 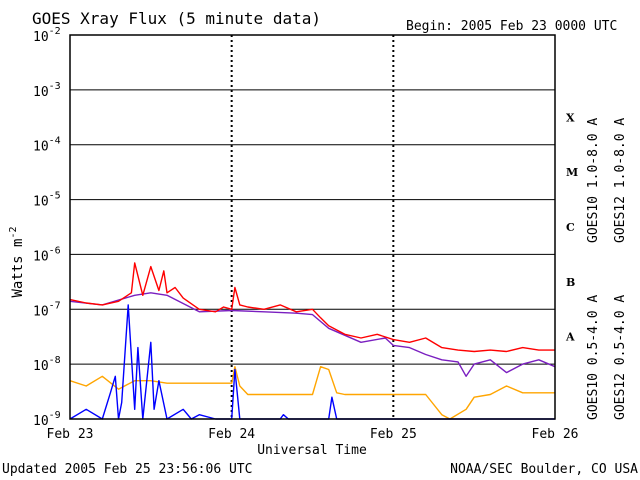 I want to click on legend-goes10-short-group: GOES10 0.5-4.0 A, so click(x=593, y=357).